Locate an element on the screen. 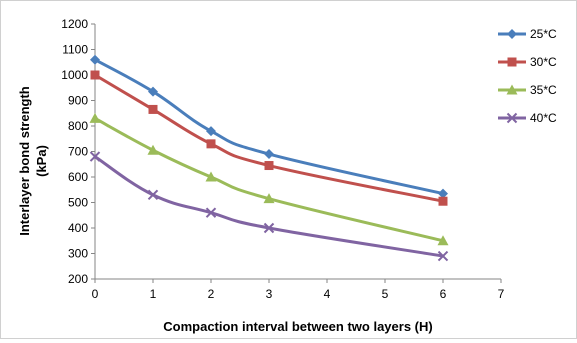 This screenshot has width=577, height=343. x-tick-label: 5 is located at coordinates (385, 294).